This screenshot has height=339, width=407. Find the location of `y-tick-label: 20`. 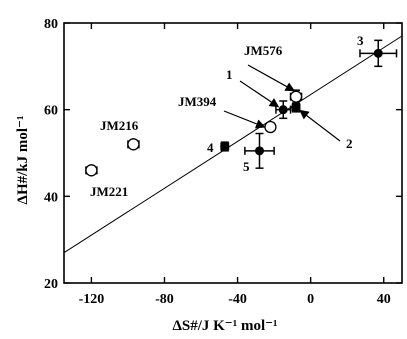

y-tick-label: 20 is located at coordinates (51, 284).